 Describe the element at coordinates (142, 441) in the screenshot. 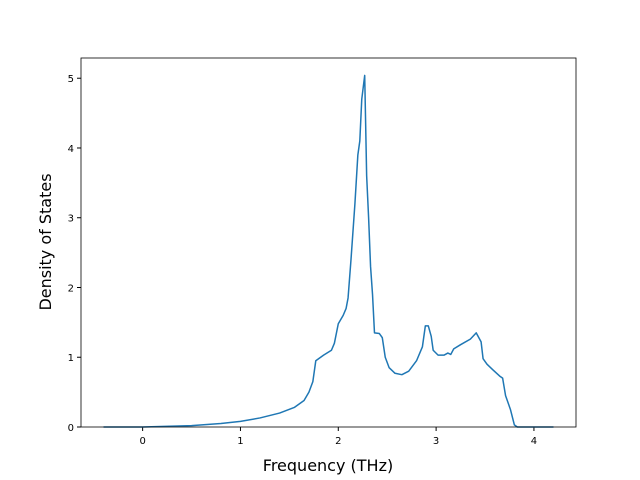

I see `x-tick-label: 0` at that location.